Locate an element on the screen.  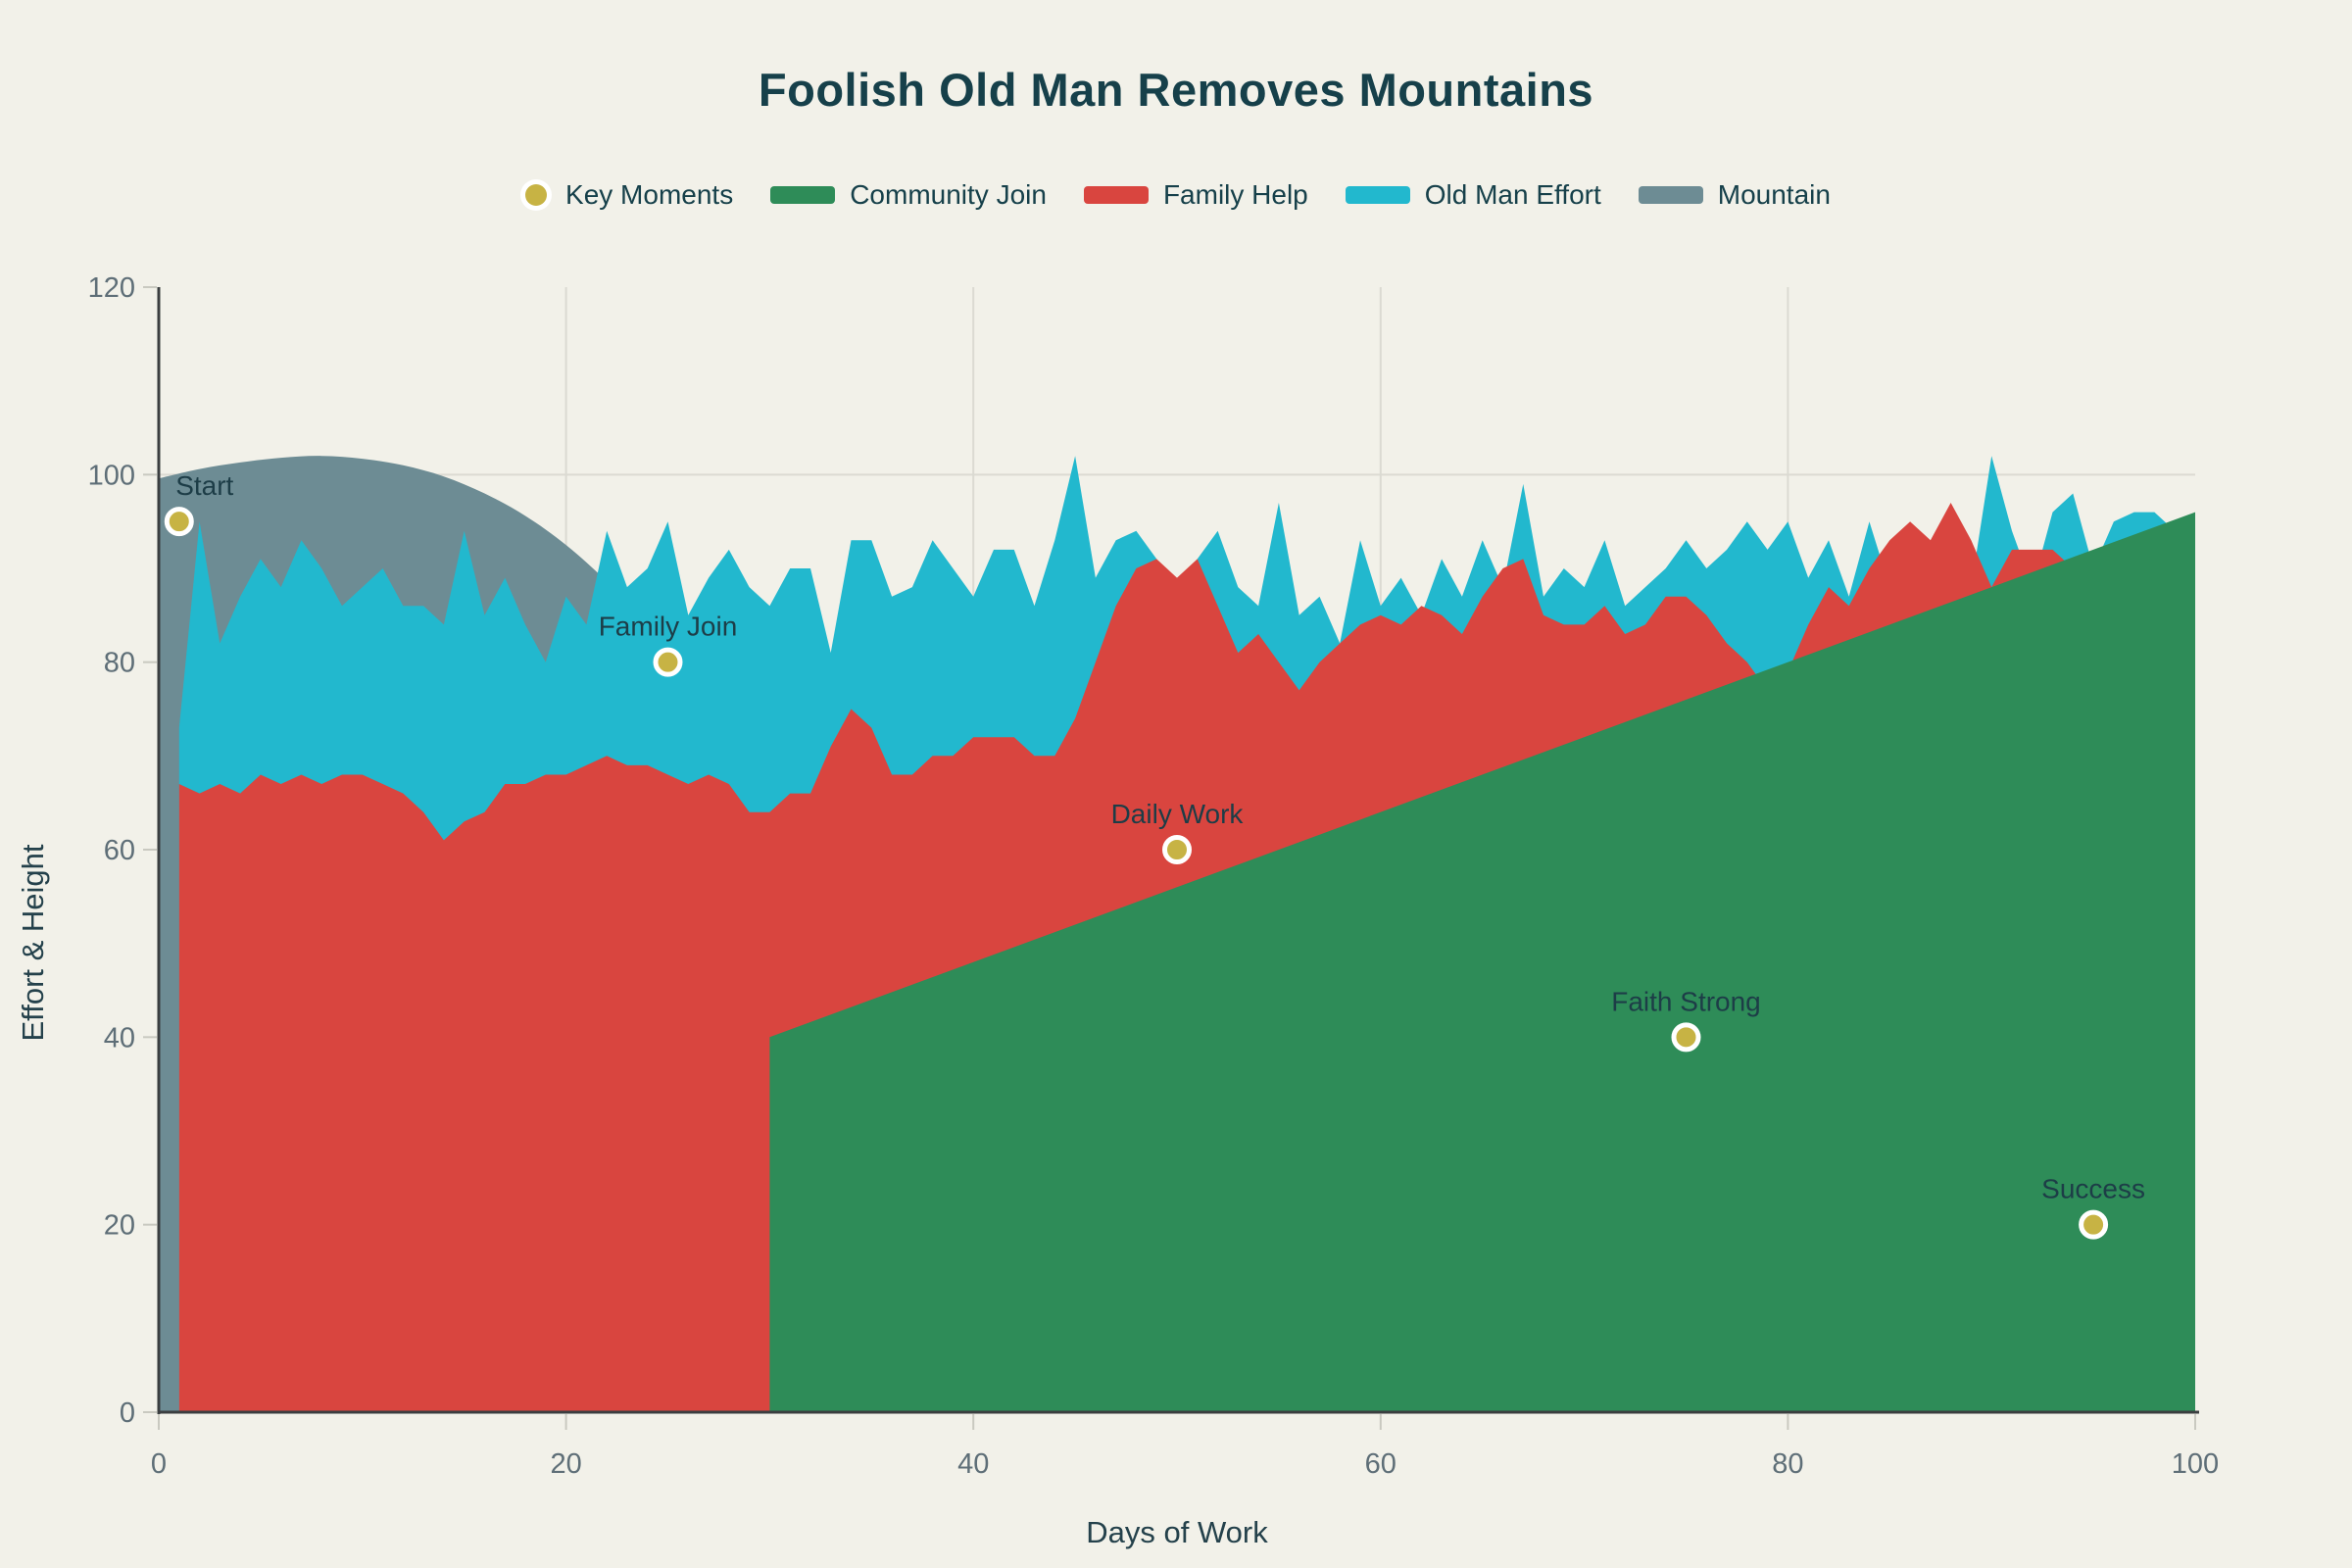
y-tick-label-120: 120 is located at coordinates (111, 288).